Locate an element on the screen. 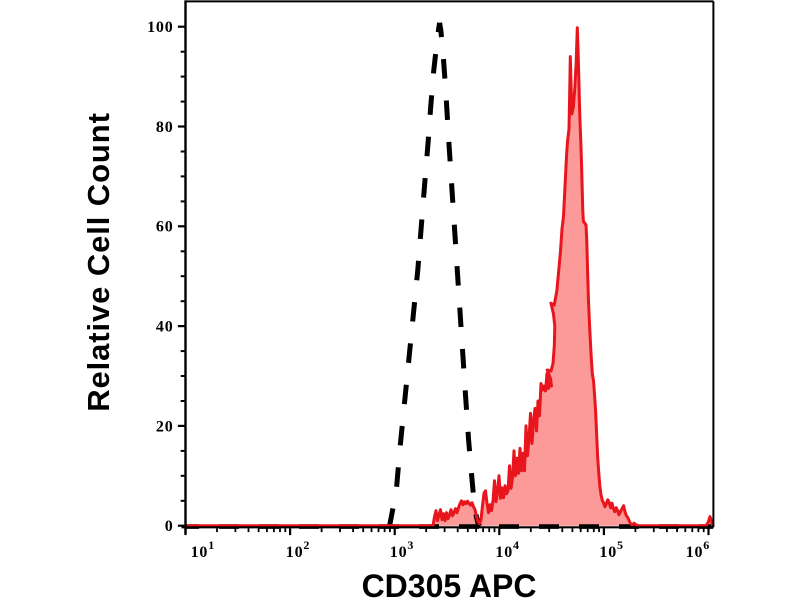 The image size is (800, 600). svg-text: 40 is located at coordinates (165, 327).